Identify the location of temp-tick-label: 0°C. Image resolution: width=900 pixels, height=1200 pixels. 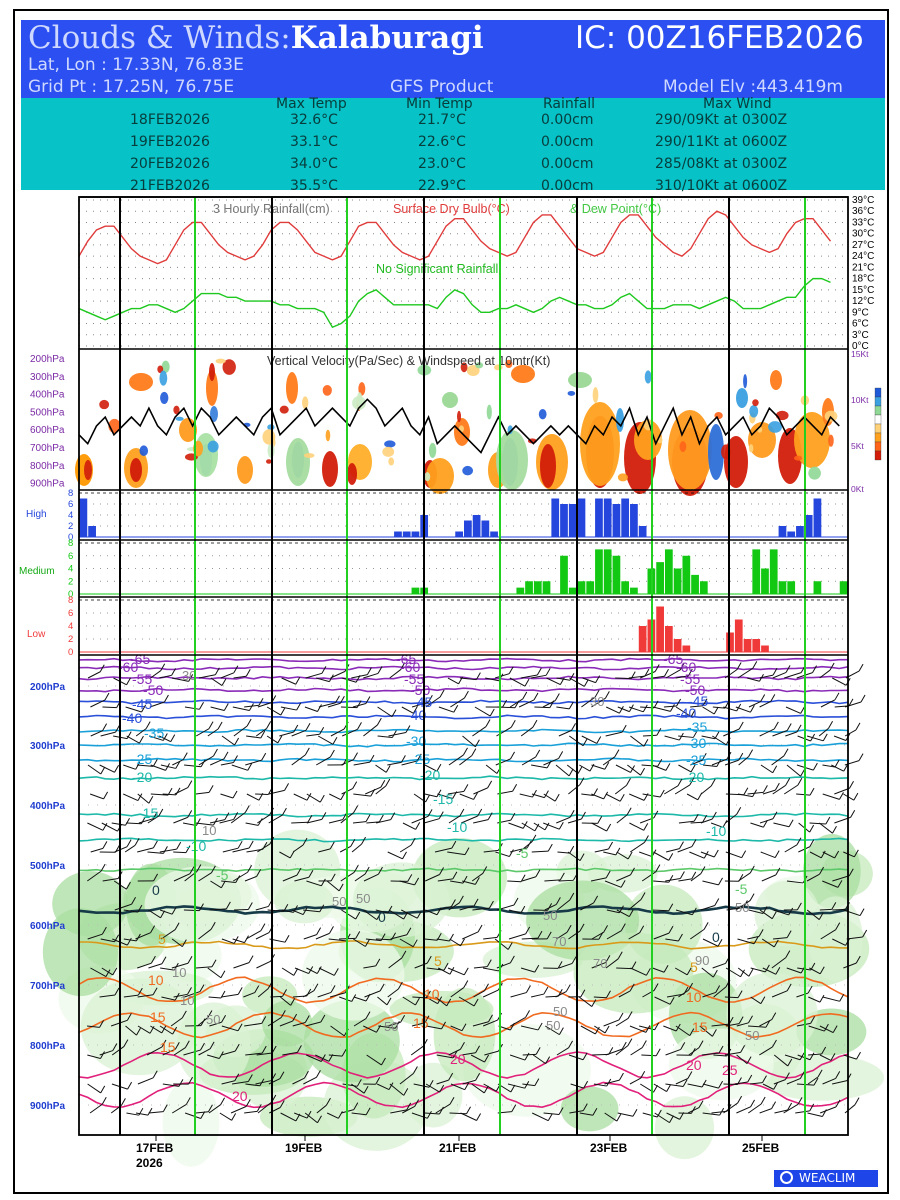
(860, 346).